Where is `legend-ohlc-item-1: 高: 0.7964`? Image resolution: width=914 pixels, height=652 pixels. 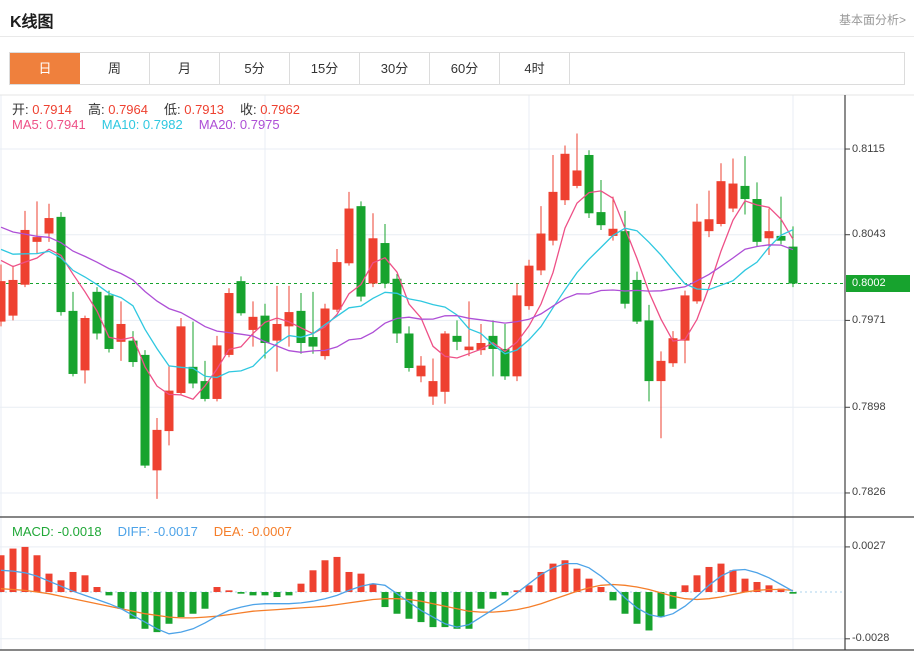 legend-ohlc-item-1: 高: 0.7964 is located at coordinates (118, 109).